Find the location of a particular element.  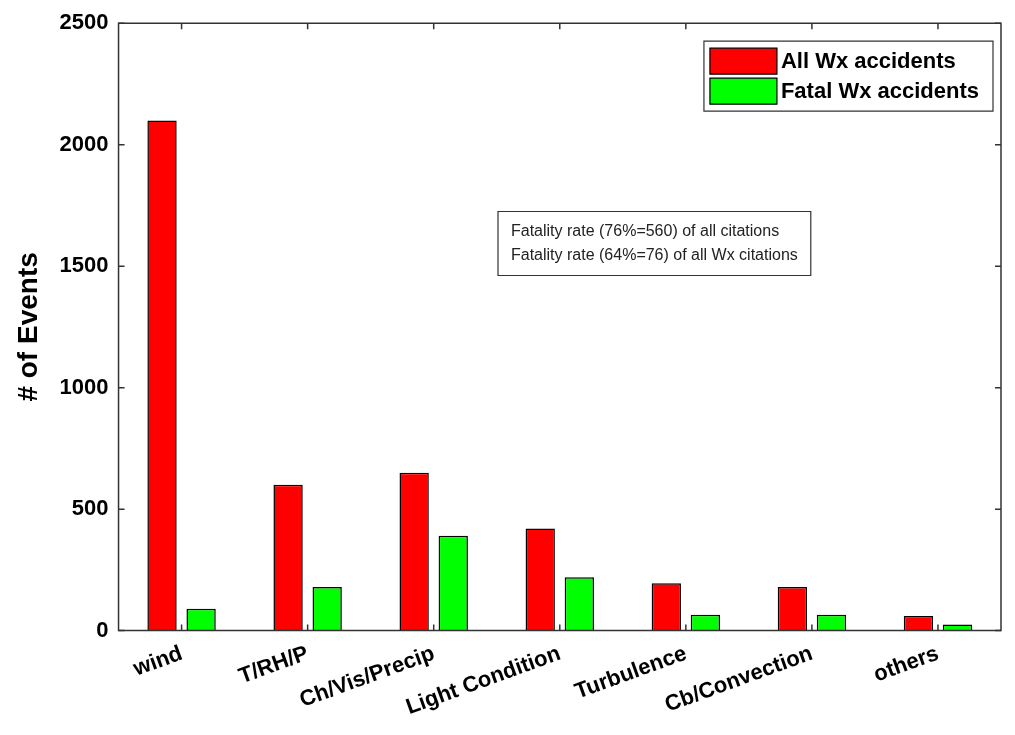

x-tick-label: wind is located at coordinates (157, 660).